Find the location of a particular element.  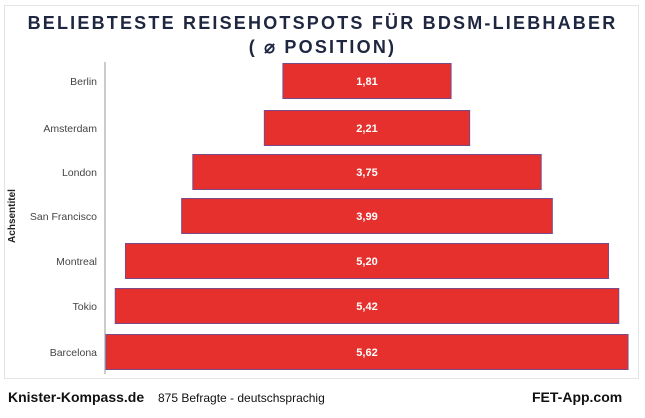

data-label: 3,99 is located at coordinates (366, 217).